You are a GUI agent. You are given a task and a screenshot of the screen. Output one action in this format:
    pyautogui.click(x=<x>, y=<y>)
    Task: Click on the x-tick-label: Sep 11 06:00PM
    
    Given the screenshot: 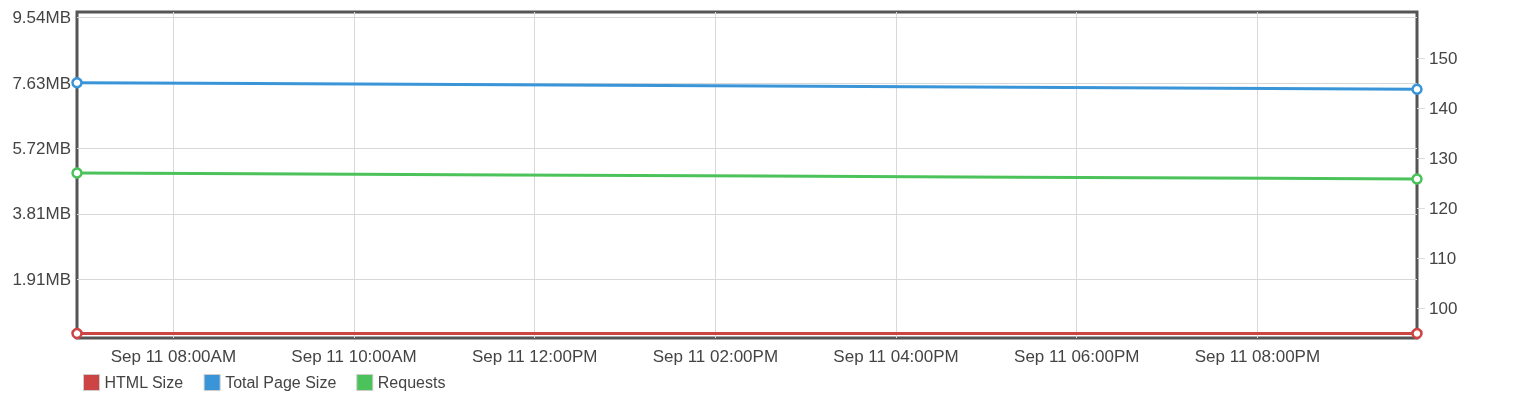 What is the action you would take?
    pyautogui.click(x=1077, y=356)
    